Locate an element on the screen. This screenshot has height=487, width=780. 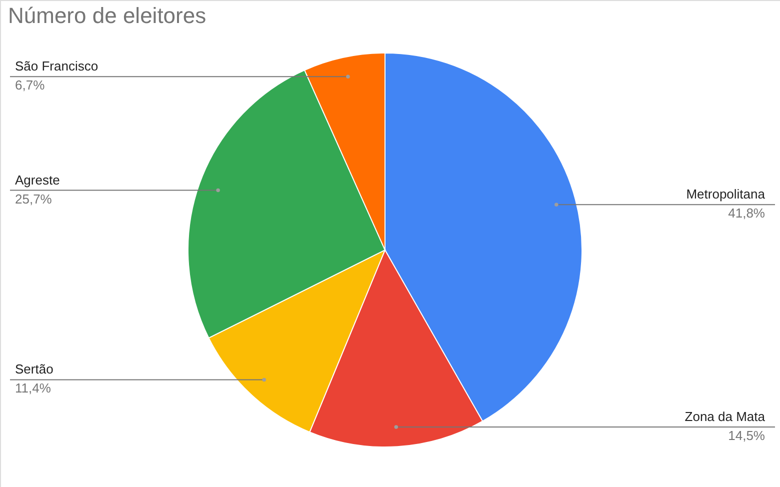
slice-label: Sertão is located at coordinates (34, 369).